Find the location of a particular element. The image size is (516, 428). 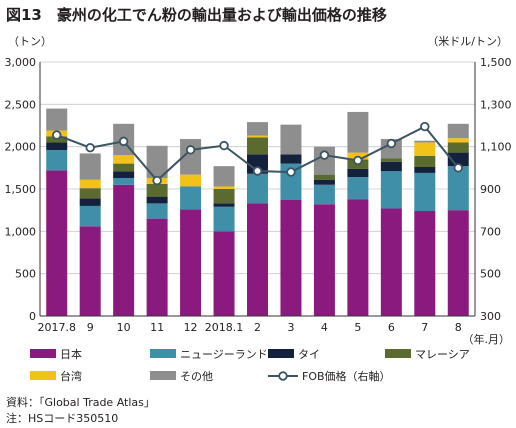

legend-label: FOB価格（右軸） is located at coordinates (346, 376).